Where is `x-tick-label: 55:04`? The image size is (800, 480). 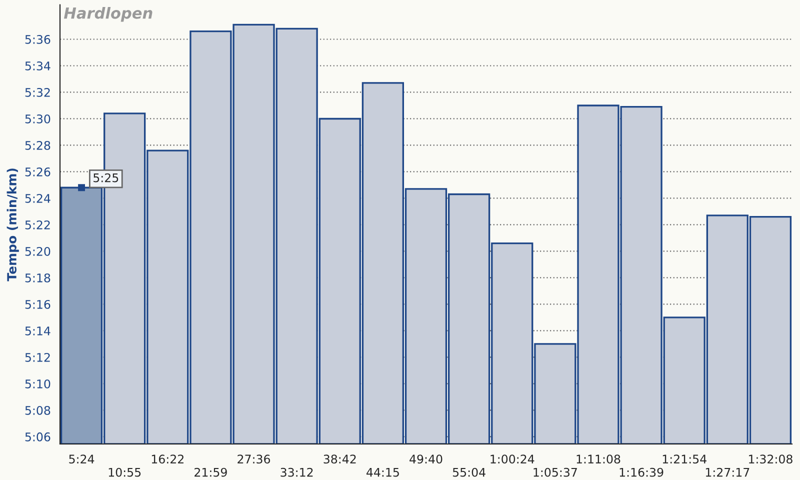 x-tick-label: 55:04 is located at coordinates (469, 472).